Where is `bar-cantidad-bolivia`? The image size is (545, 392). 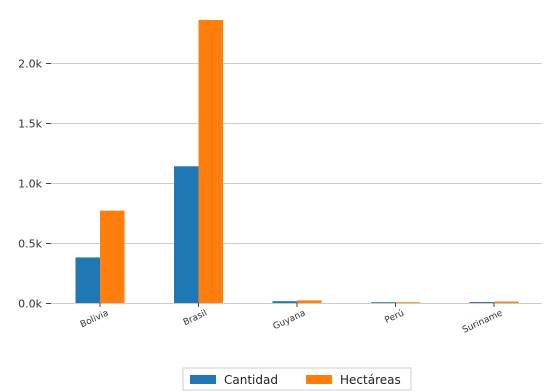
bar-cantidad-bolivia is located at coordinates (87, 280).